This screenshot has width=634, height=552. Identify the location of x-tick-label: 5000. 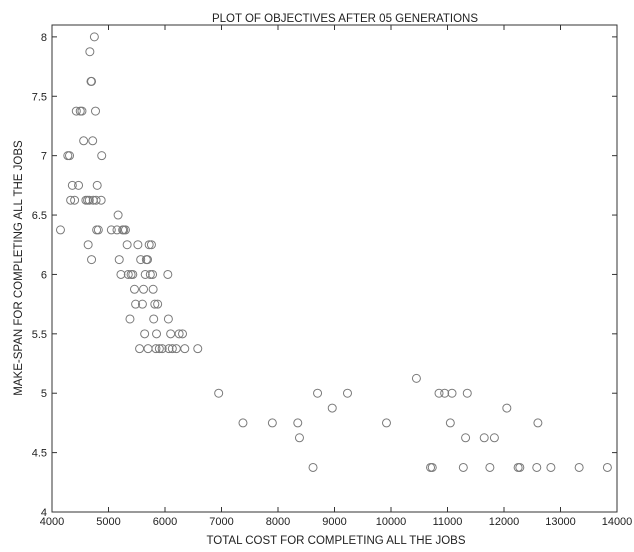
(108, 522).